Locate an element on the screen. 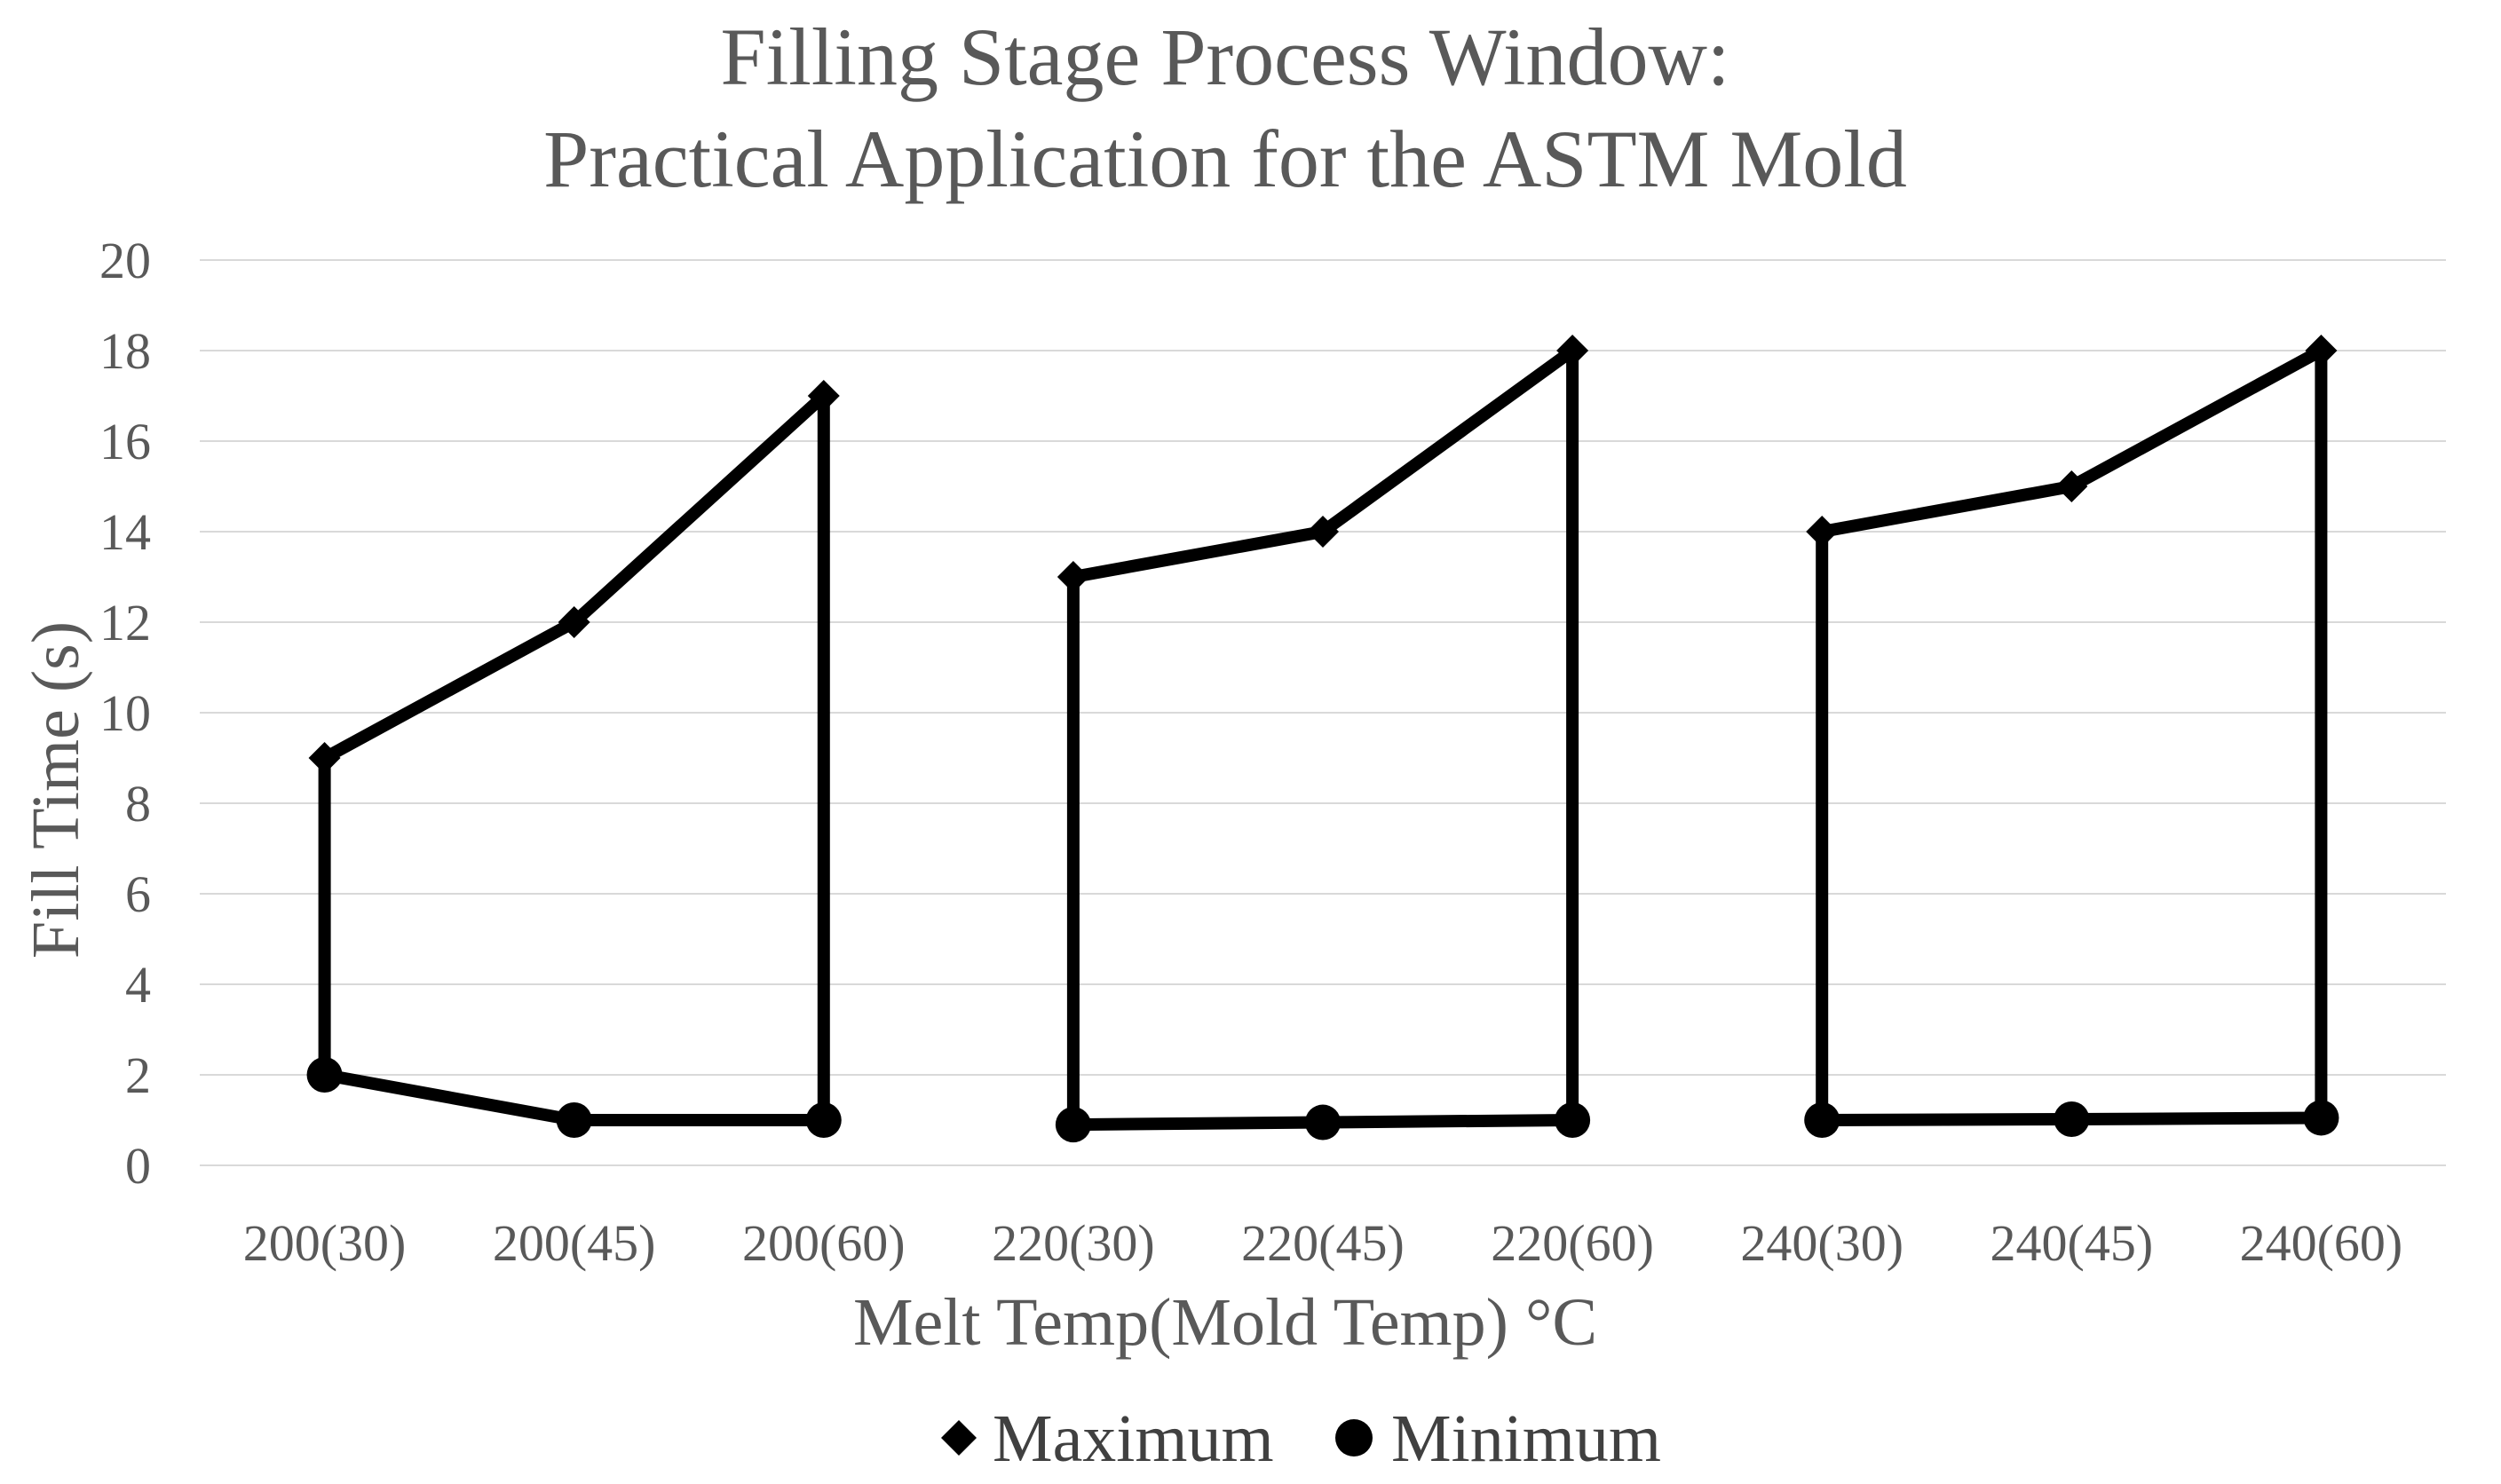 This screenshot has width=2501, height=1484. minimum-point-220(45) is located at coordinates (1323, 1122).